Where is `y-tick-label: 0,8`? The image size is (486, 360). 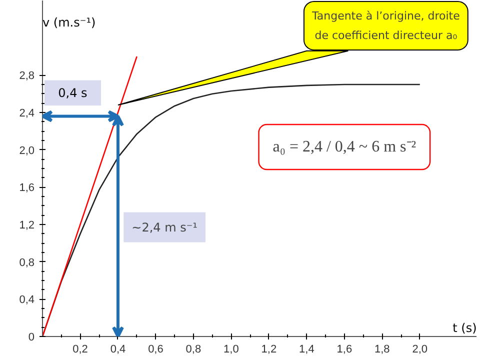
y-tick-label: 0,8 is located at coordinates (27, 262).